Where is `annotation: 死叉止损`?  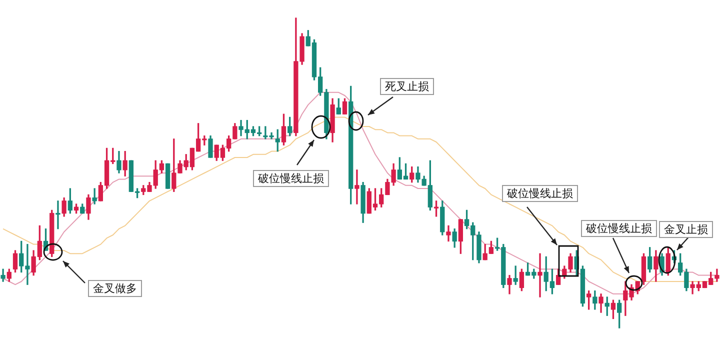 annotation: 死叉止损 is located at coordinates (407, 86).